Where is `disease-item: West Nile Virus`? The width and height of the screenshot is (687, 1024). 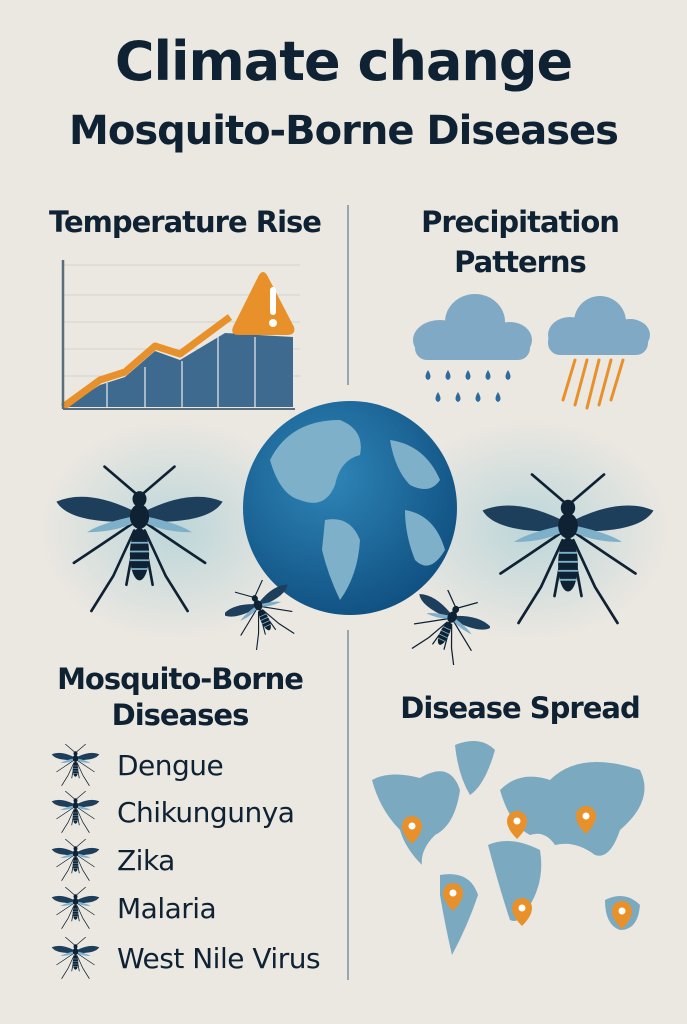 disease-item: West Nile Virus is located at coordinates (184, 958).